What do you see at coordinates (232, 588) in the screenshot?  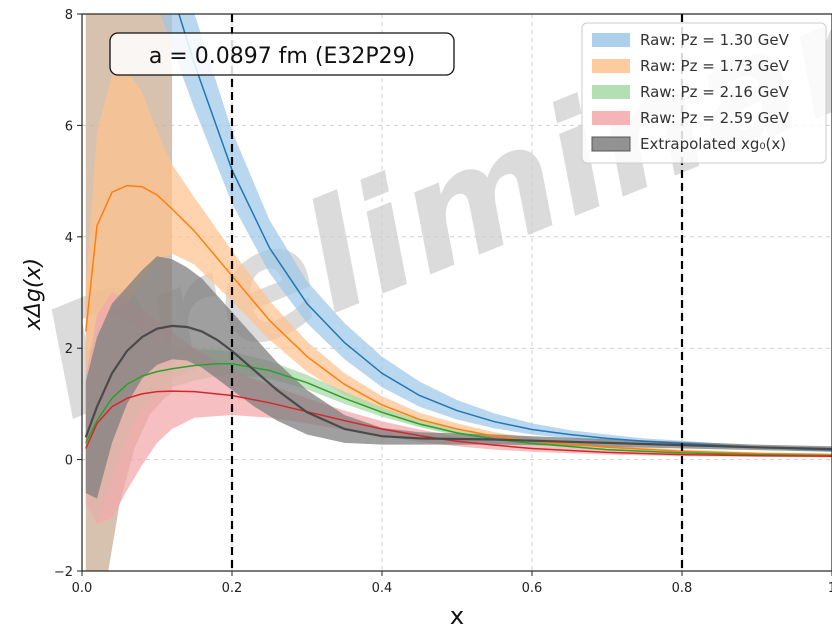 I see `x-tick-label: 0.2` at bounding box center [232, 588].